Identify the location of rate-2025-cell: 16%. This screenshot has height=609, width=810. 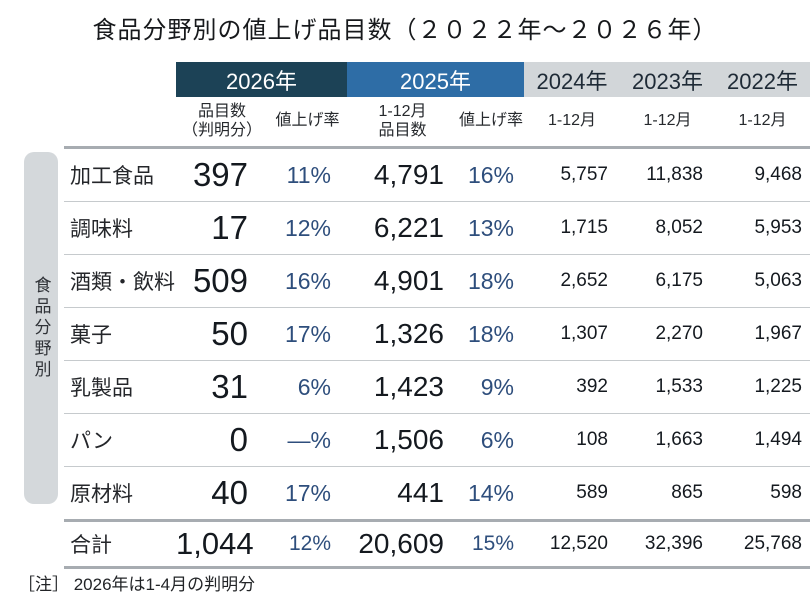
(490, 174).